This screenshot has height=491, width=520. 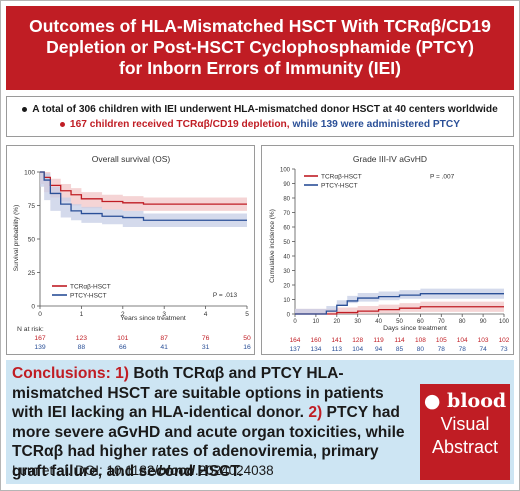 I want to click on gvhd-x-tick-label: 10, so click(x=316, y=322).